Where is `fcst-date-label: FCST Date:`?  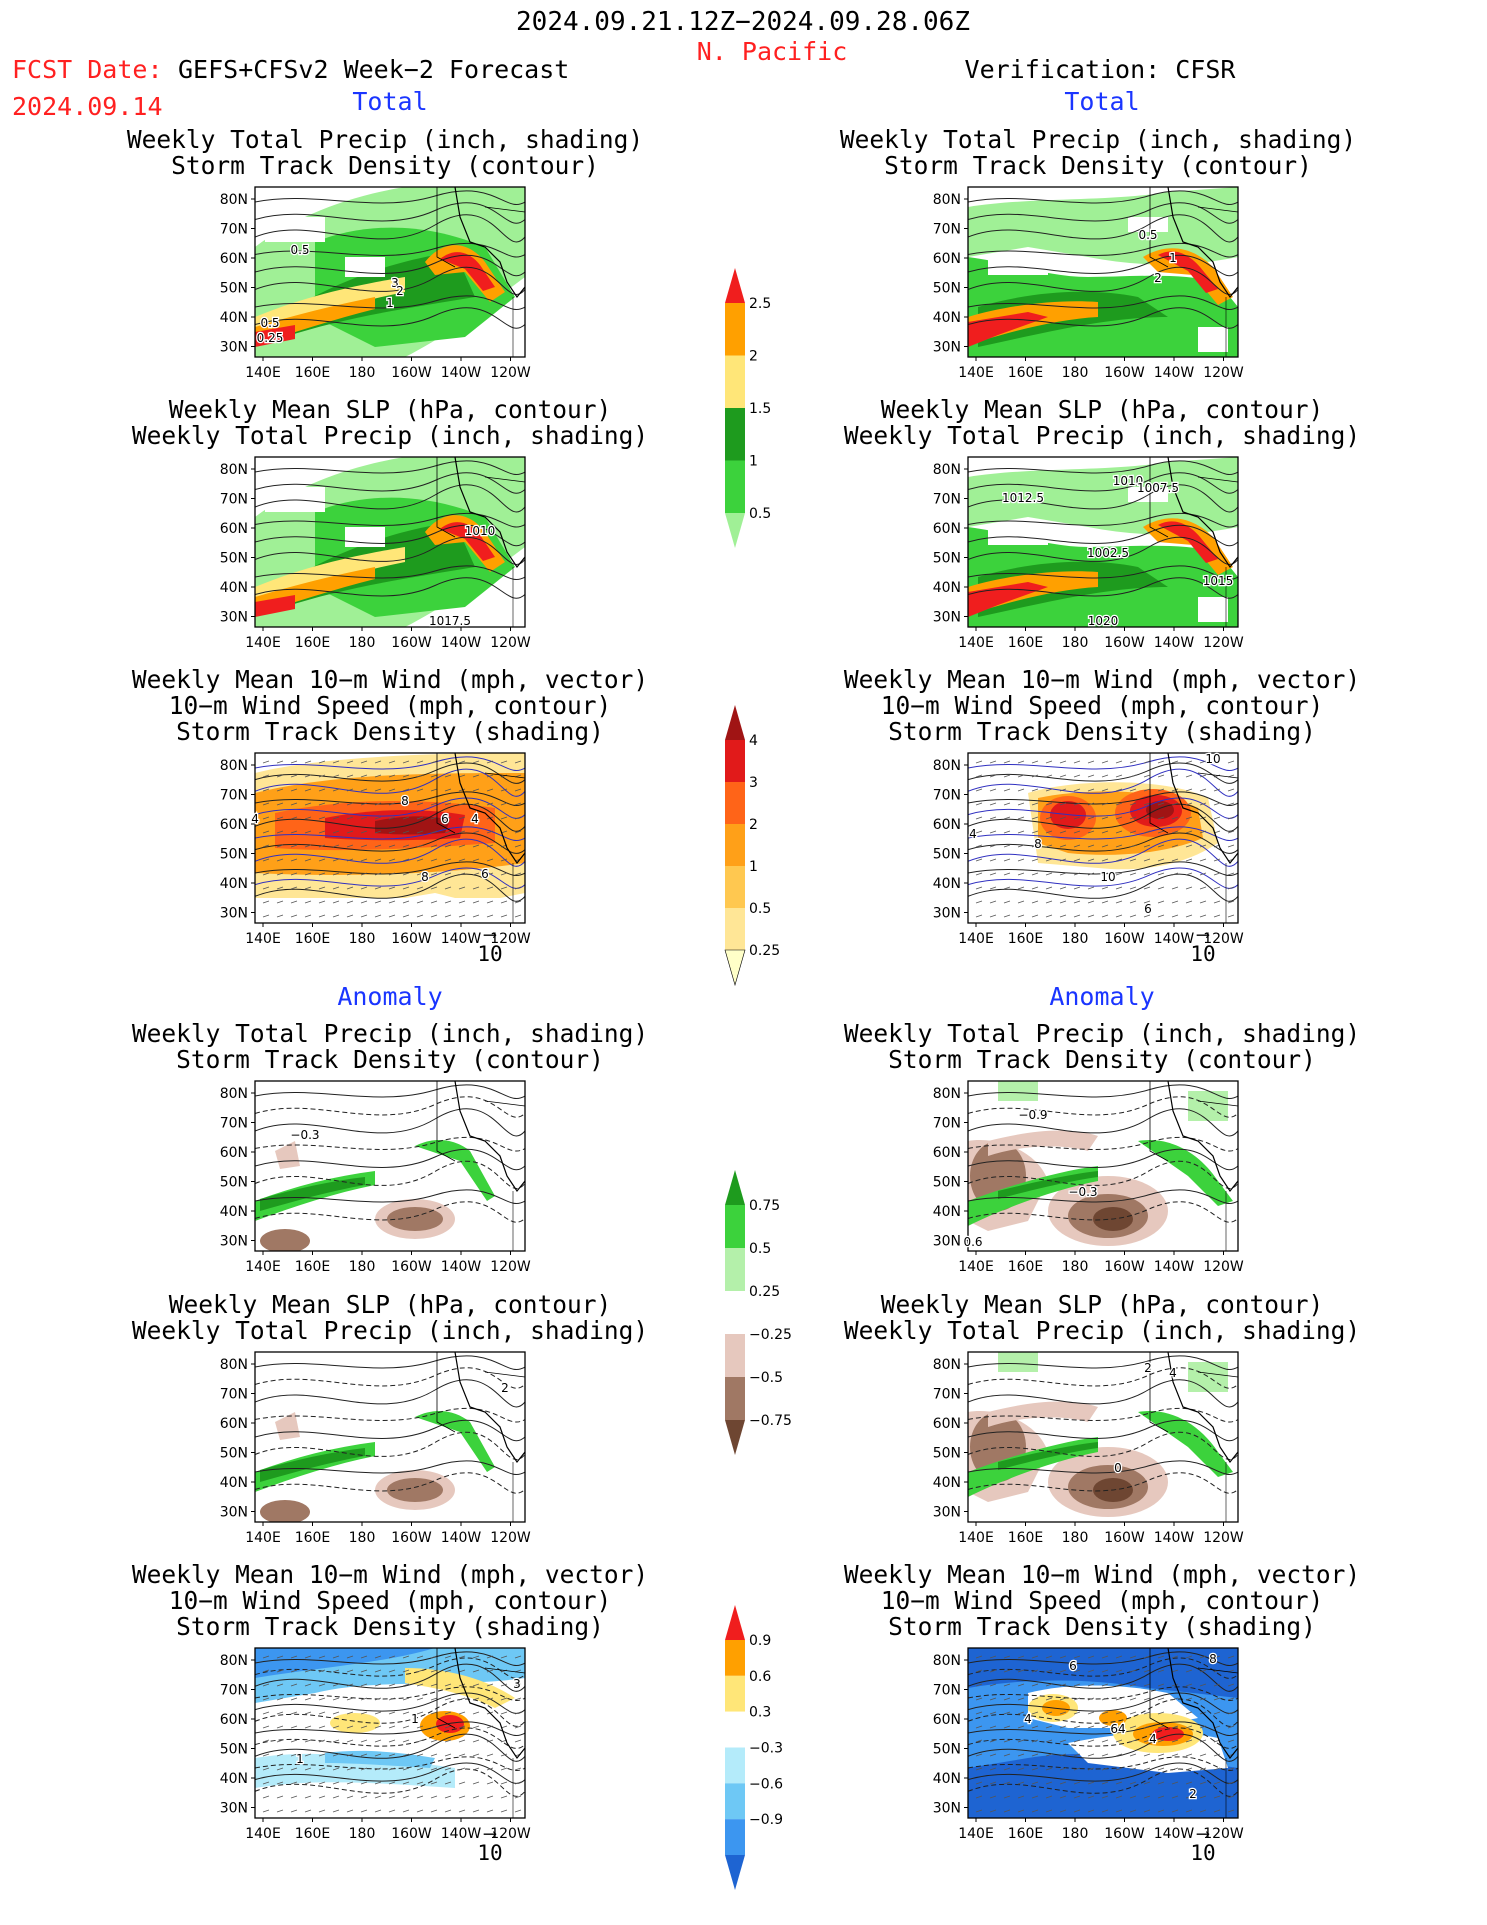
fcst-date-label: FCST Date: is located at coordinates (87, 69).